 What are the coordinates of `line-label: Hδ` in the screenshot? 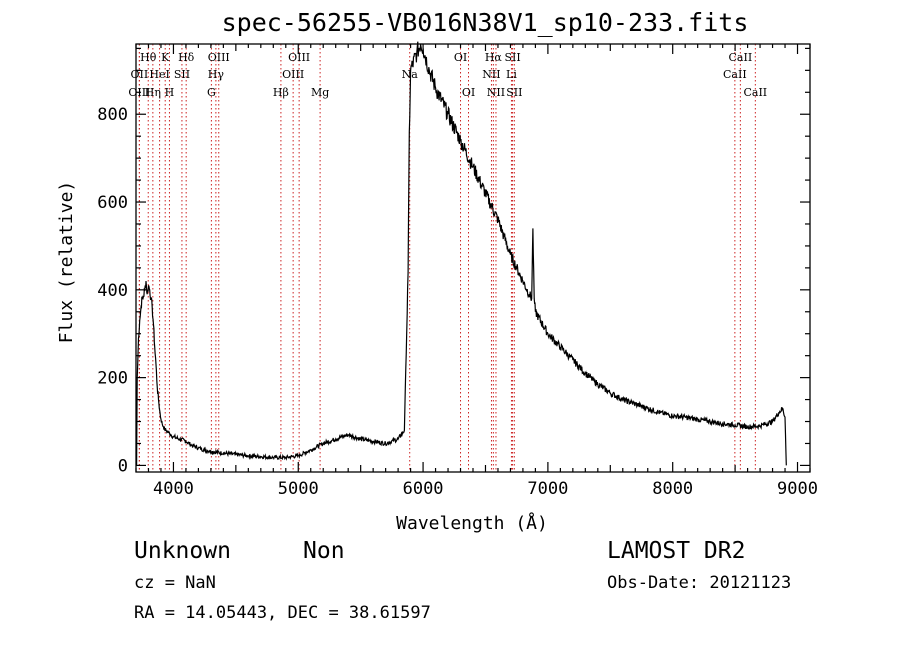 It's located at (186, 57).